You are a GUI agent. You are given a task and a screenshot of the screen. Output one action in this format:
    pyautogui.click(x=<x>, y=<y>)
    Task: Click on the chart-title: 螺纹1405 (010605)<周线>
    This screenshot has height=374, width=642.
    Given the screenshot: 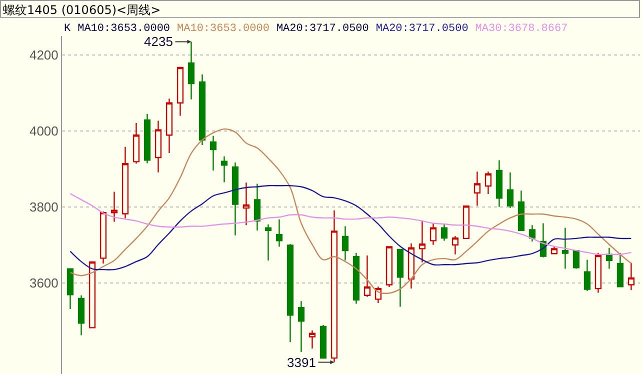 What is the action you would take?
    pyautogui.click(x=320, y=9)
    